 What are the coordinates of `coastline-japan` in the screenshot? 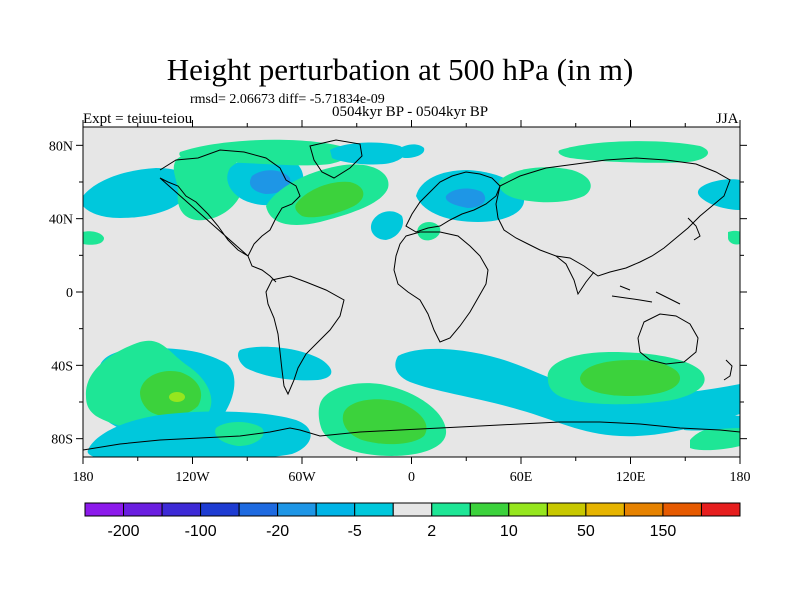 It's located at (694, 229).